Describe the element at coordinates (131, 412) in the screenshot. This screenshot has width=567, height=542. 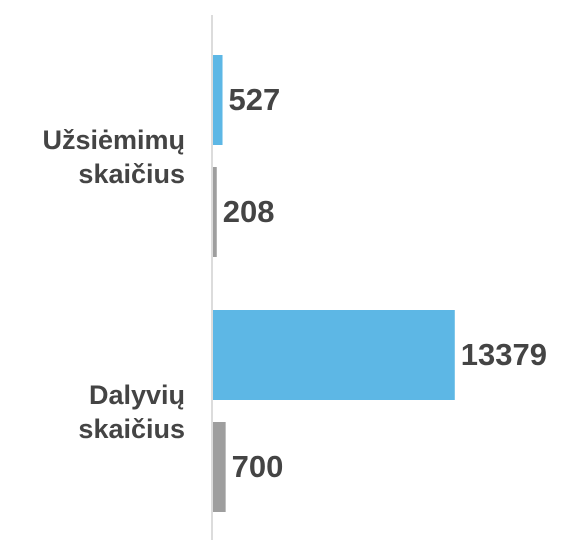
I see `category-label: Dalyvių skaičius` at that location.